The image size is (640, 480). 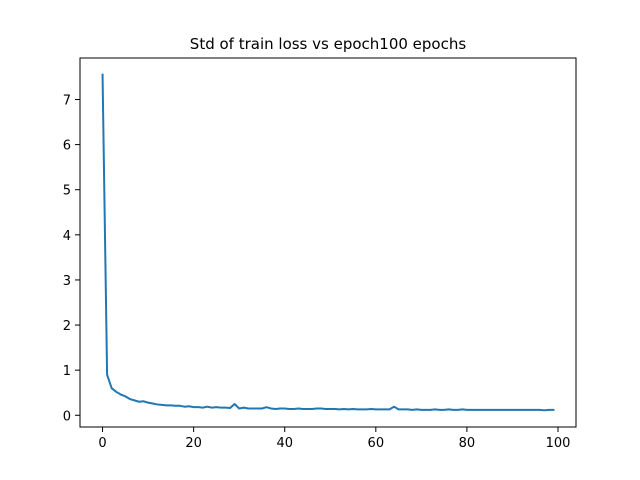 I want to click on y-tick-label: 6, so click(x=67, y=146).